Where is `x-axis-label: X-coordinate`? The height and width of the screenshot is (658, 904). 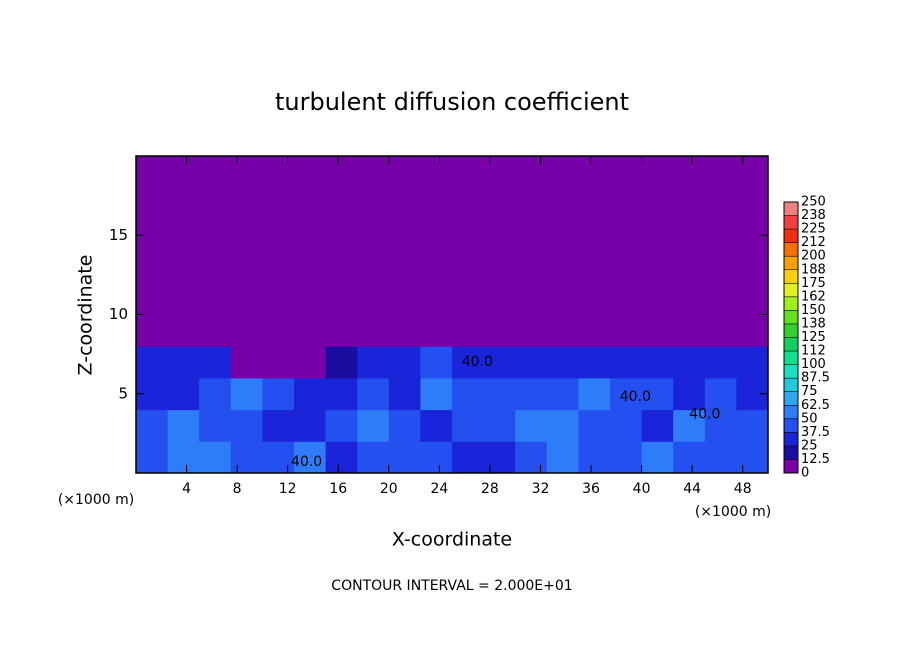
x-axis-label: X-coordinate is located at coordinates (452, 540).